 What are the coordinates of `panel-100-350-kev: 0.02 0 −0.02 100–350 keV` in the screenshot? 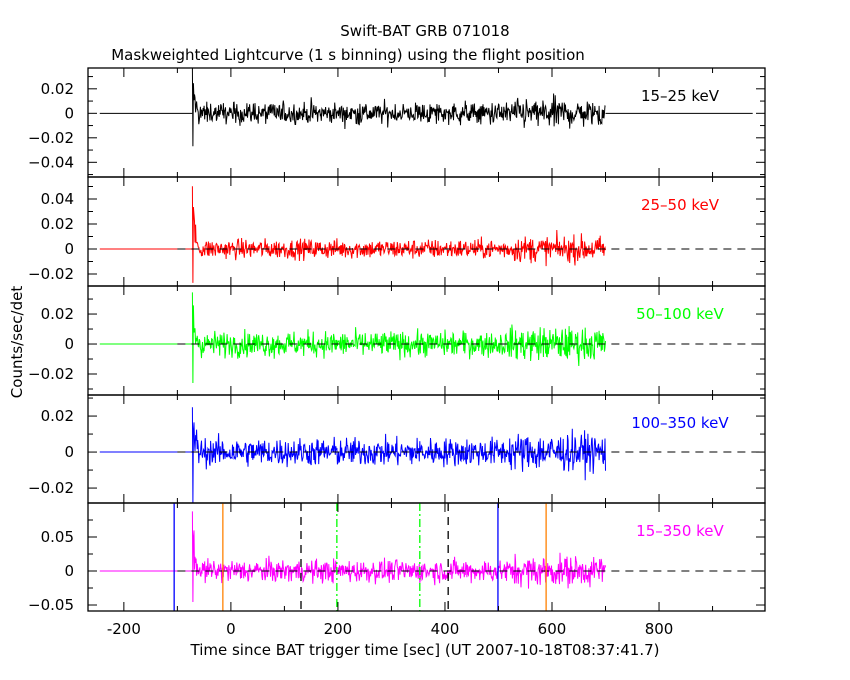 It's located at (397, 449).